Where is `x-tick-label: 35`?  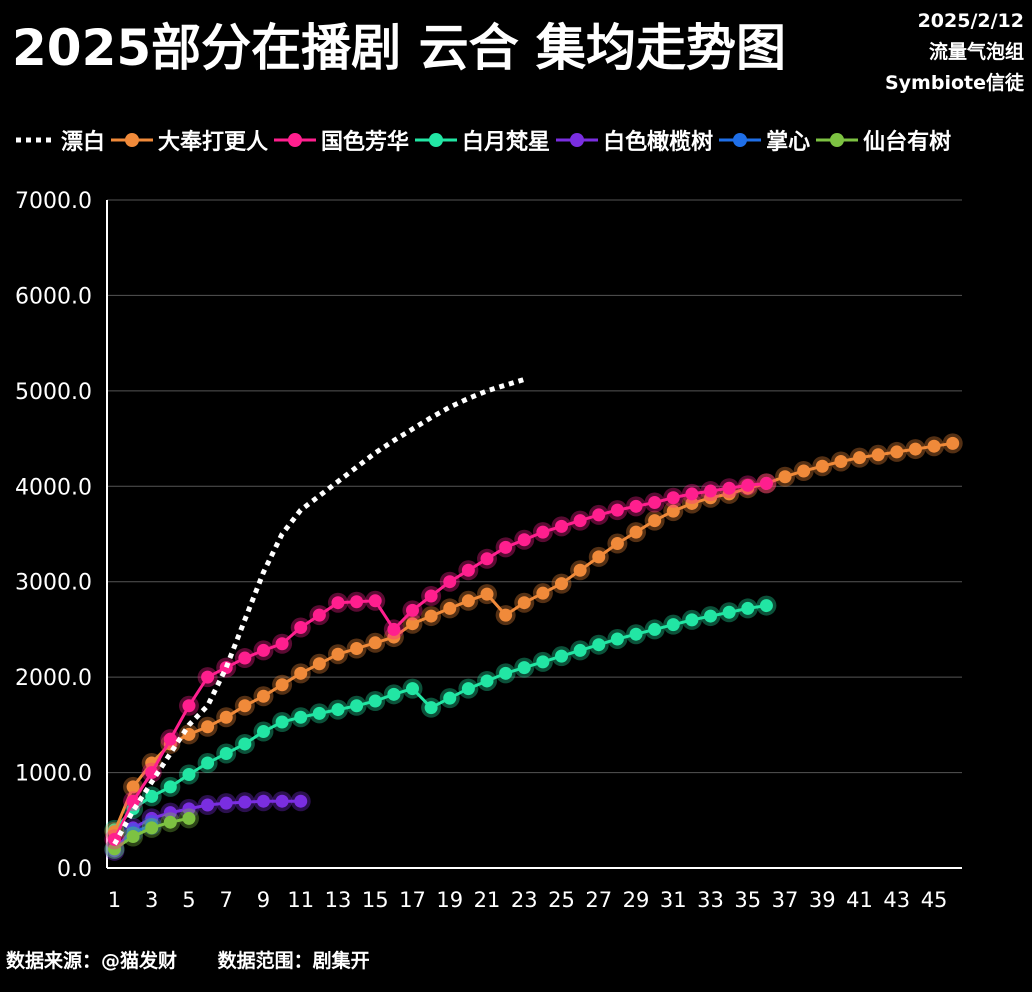
x-tick-label: 35 is located at coordinates (747, 900).